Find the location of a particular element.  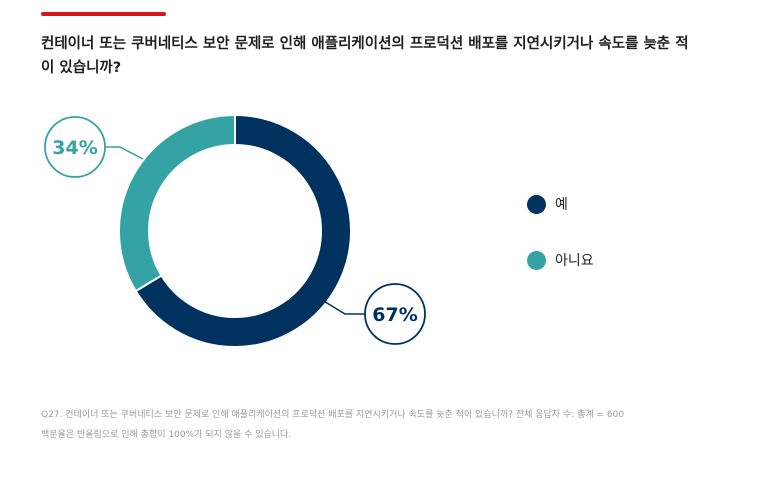

footnote-line-2: 백분율은 반올림으로 인해 총합이 100%가 되지 않을 수 있습니다. is located at coordinates (166, 435).